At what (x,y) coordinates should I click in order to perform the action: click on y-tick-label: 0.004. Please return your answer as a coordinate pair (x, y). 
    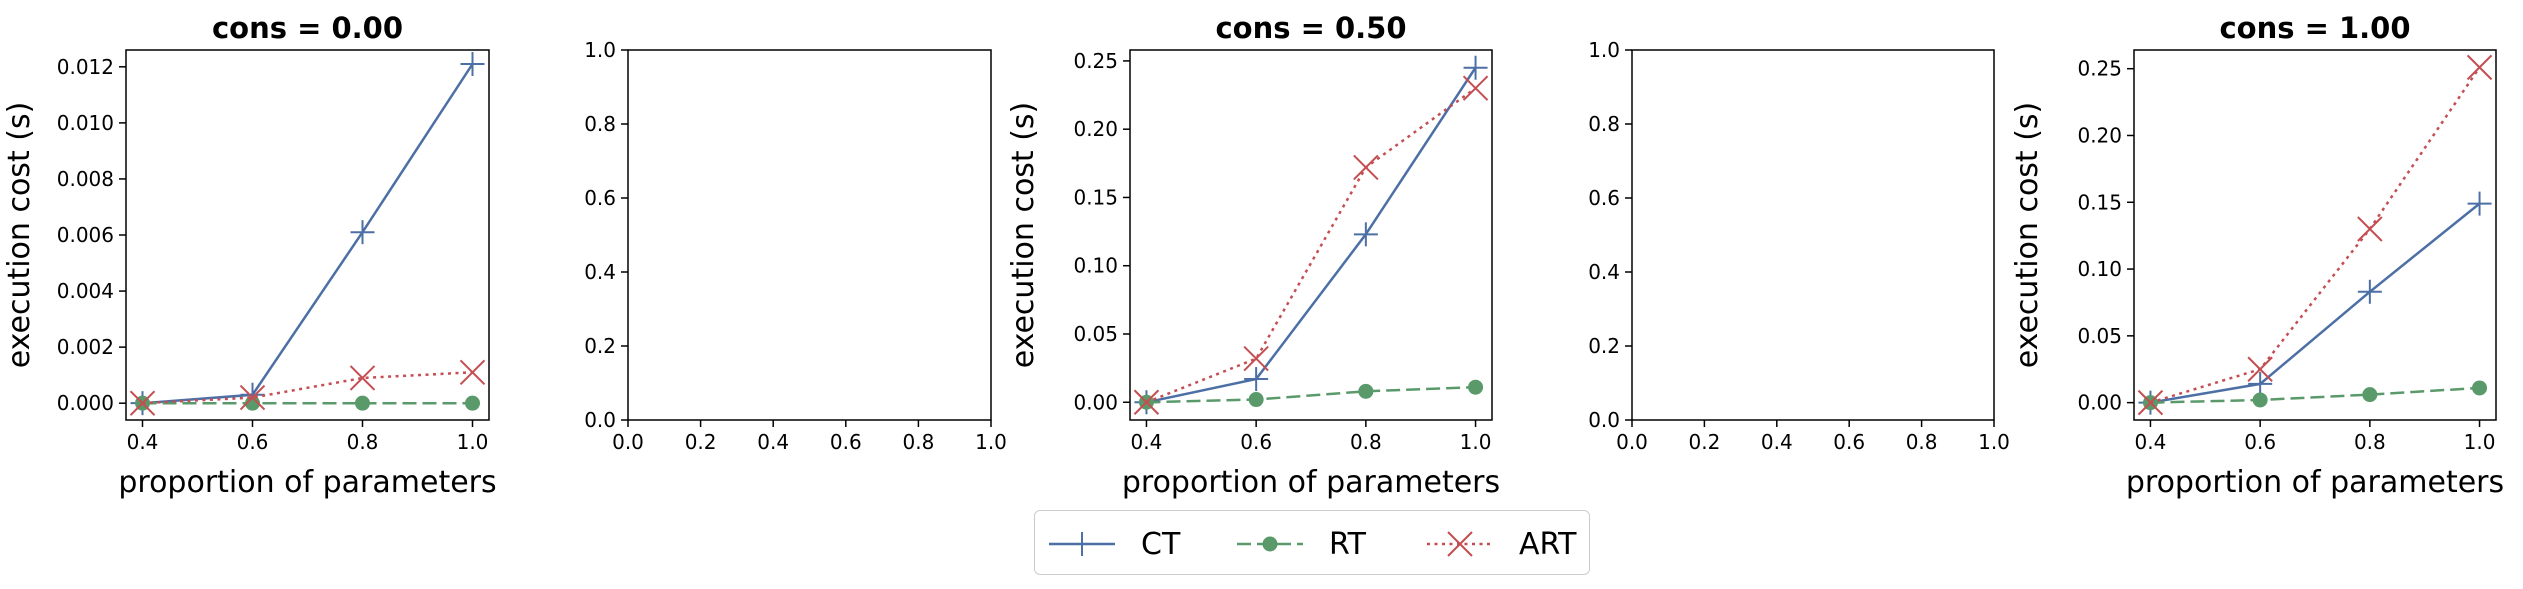
    Looking at the image, I should click on (85, 291).